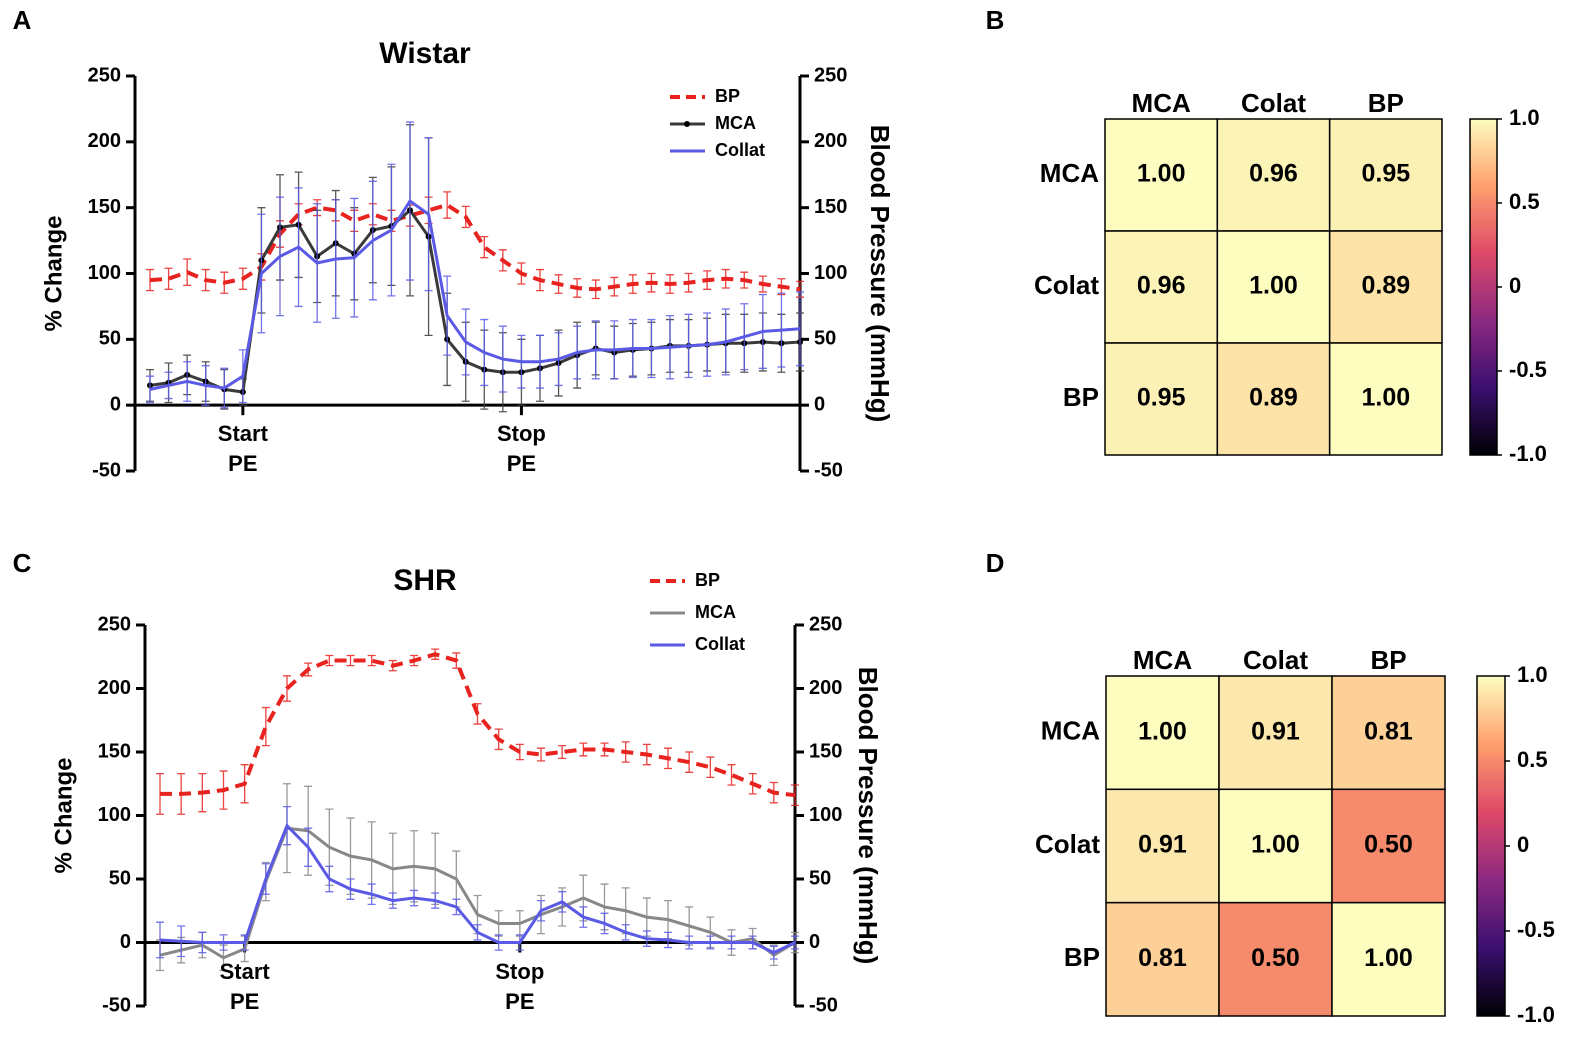  I want to click on cell-label: 0.95, so click(1385, 174).